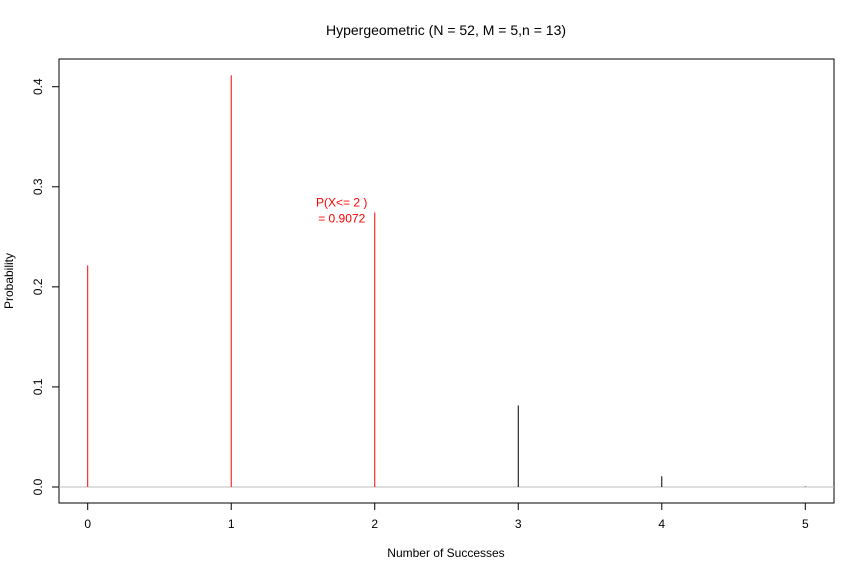  Describe the element at coordinates (341, 203) in the screenshot. I see `cumulative-annotation-line1: P(X<= 2 )` at that location.